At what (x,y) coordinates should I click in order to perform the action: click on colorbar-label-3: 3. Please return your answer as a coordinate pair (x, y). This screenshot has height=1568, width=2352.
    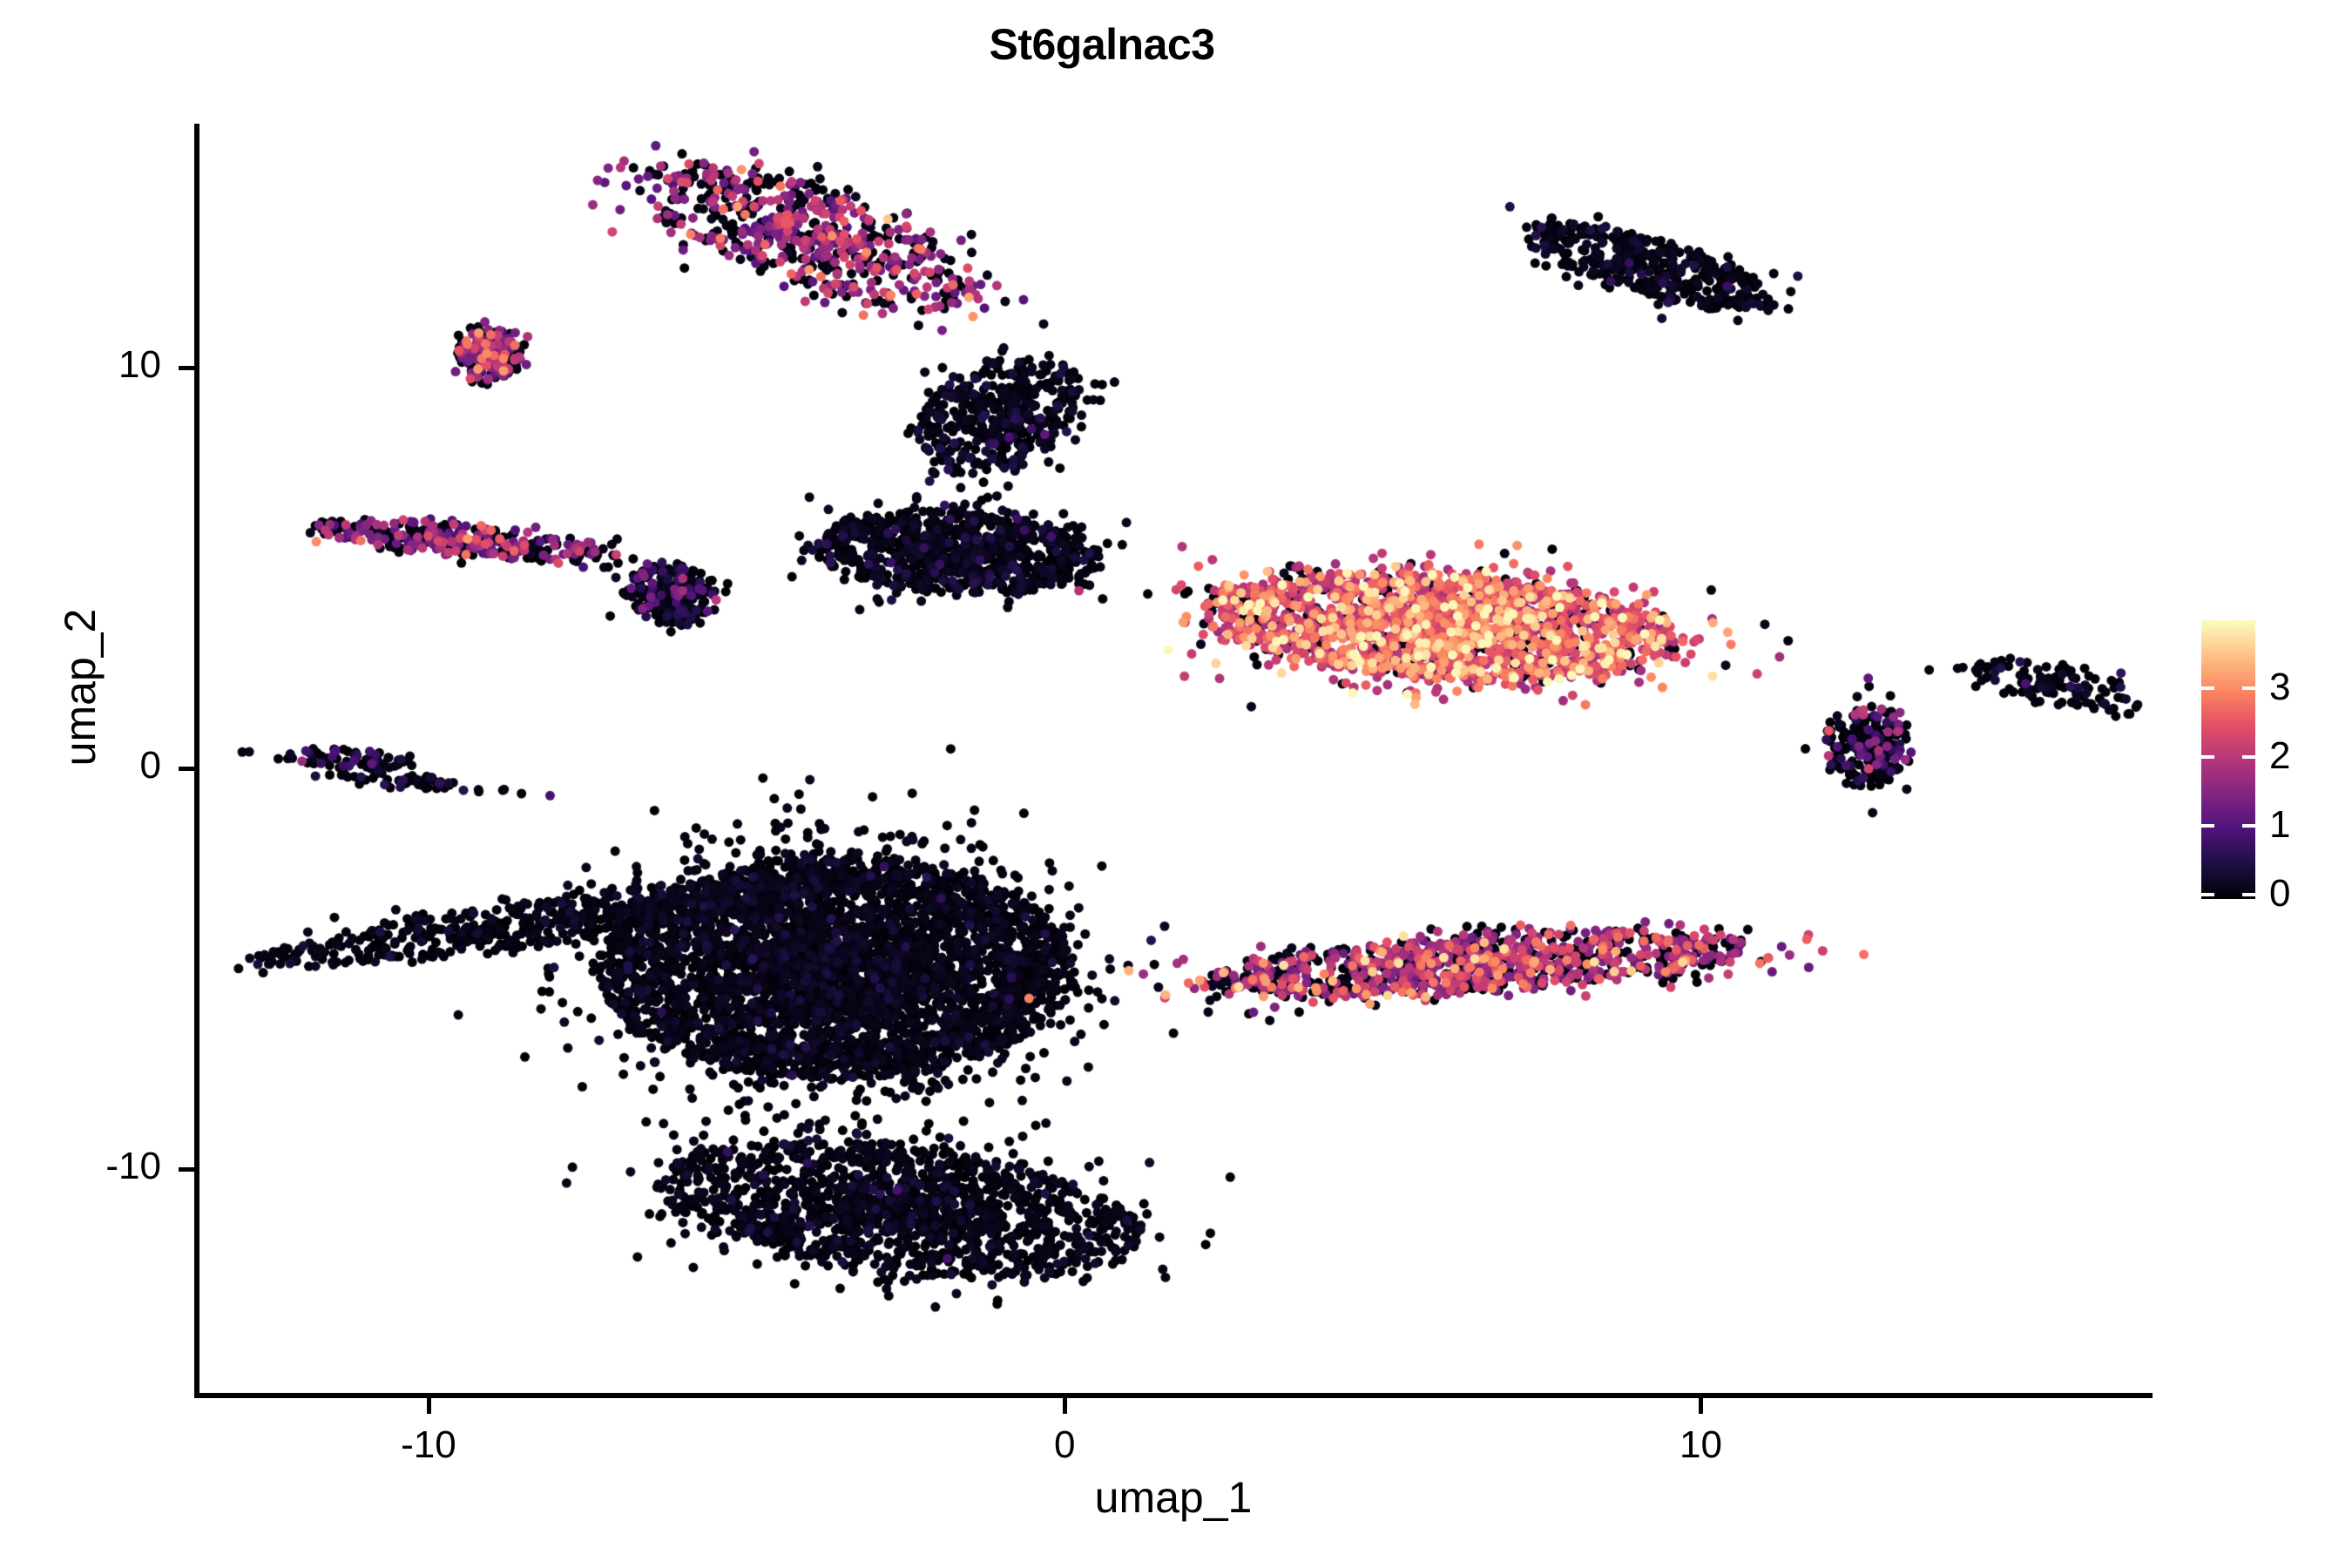
    Looking at the image, I should click on (2280, 687).